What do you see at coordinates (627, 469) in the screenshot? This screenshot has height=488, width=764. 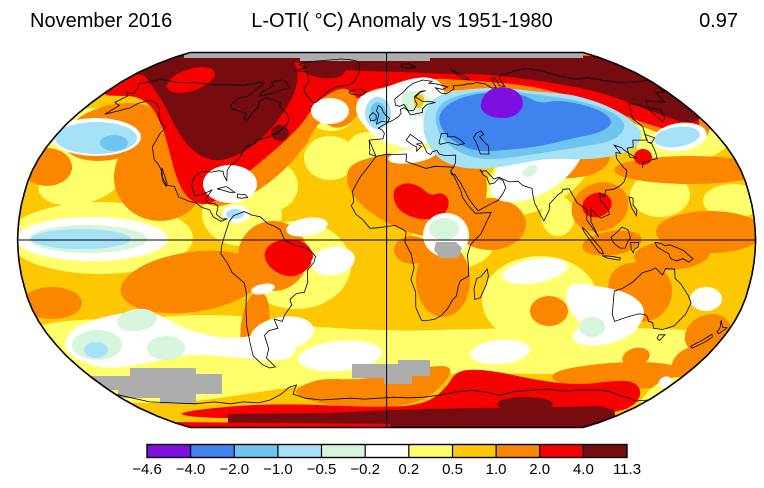 I see `svg-text: 11.3` at bounding box center [627, 469].